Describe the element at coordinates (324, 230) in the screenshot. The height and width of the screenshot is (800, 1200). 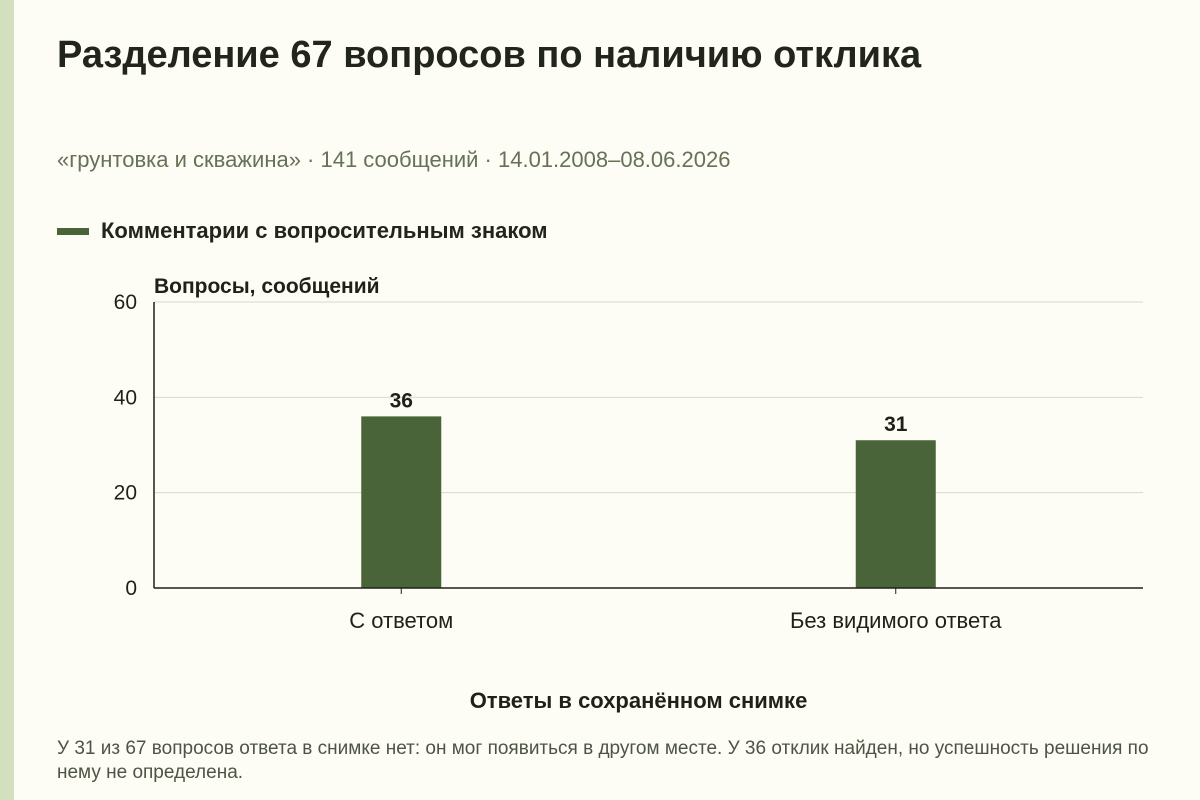
I see `legend-label: Комментарии с вопросительным знаком` at that location.